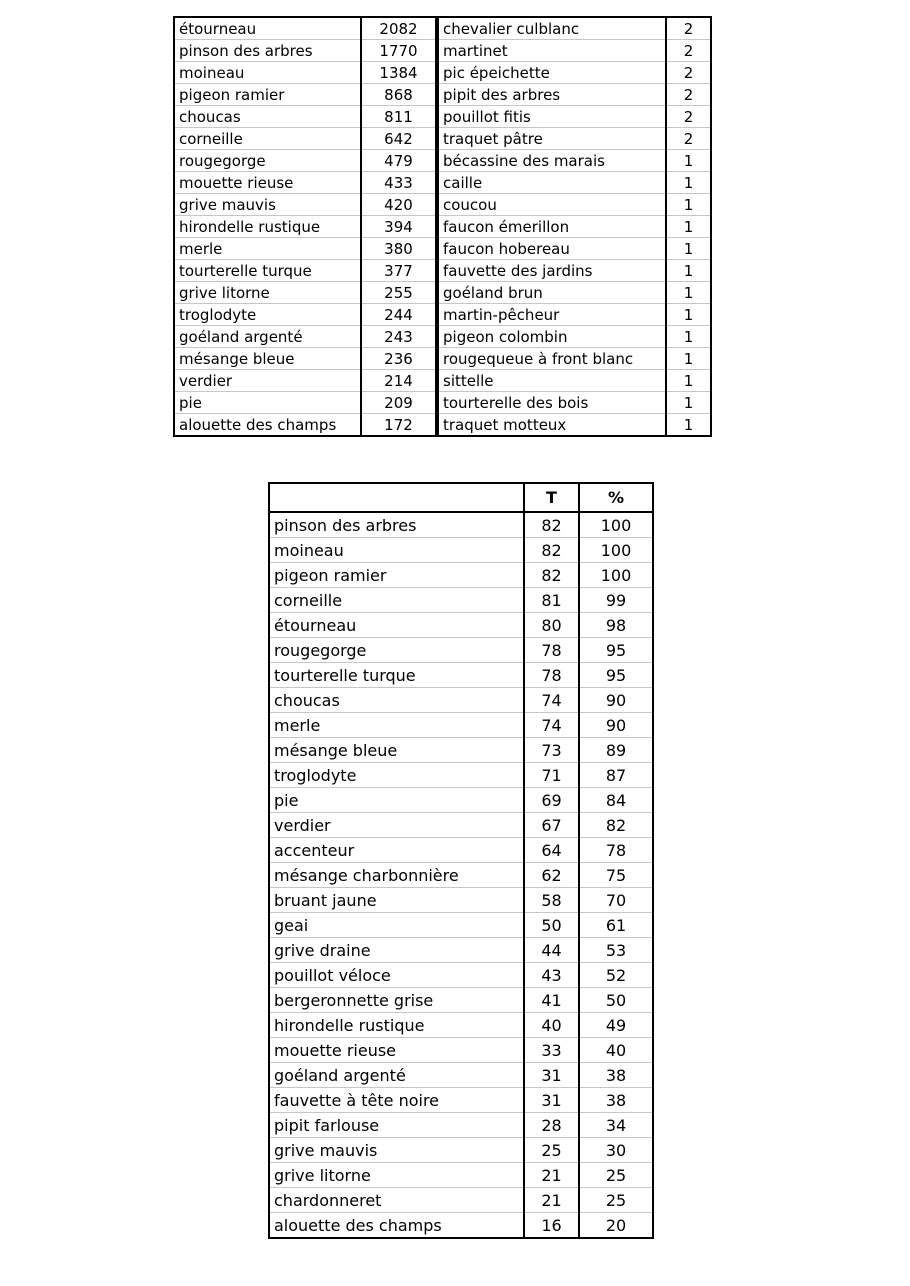 This screenshot has height=1286, width=910. What do you see at coordinates (574, 292) in the screenshot?
I see `table-row: goéland brun 1` at bounding box center [574, 292].